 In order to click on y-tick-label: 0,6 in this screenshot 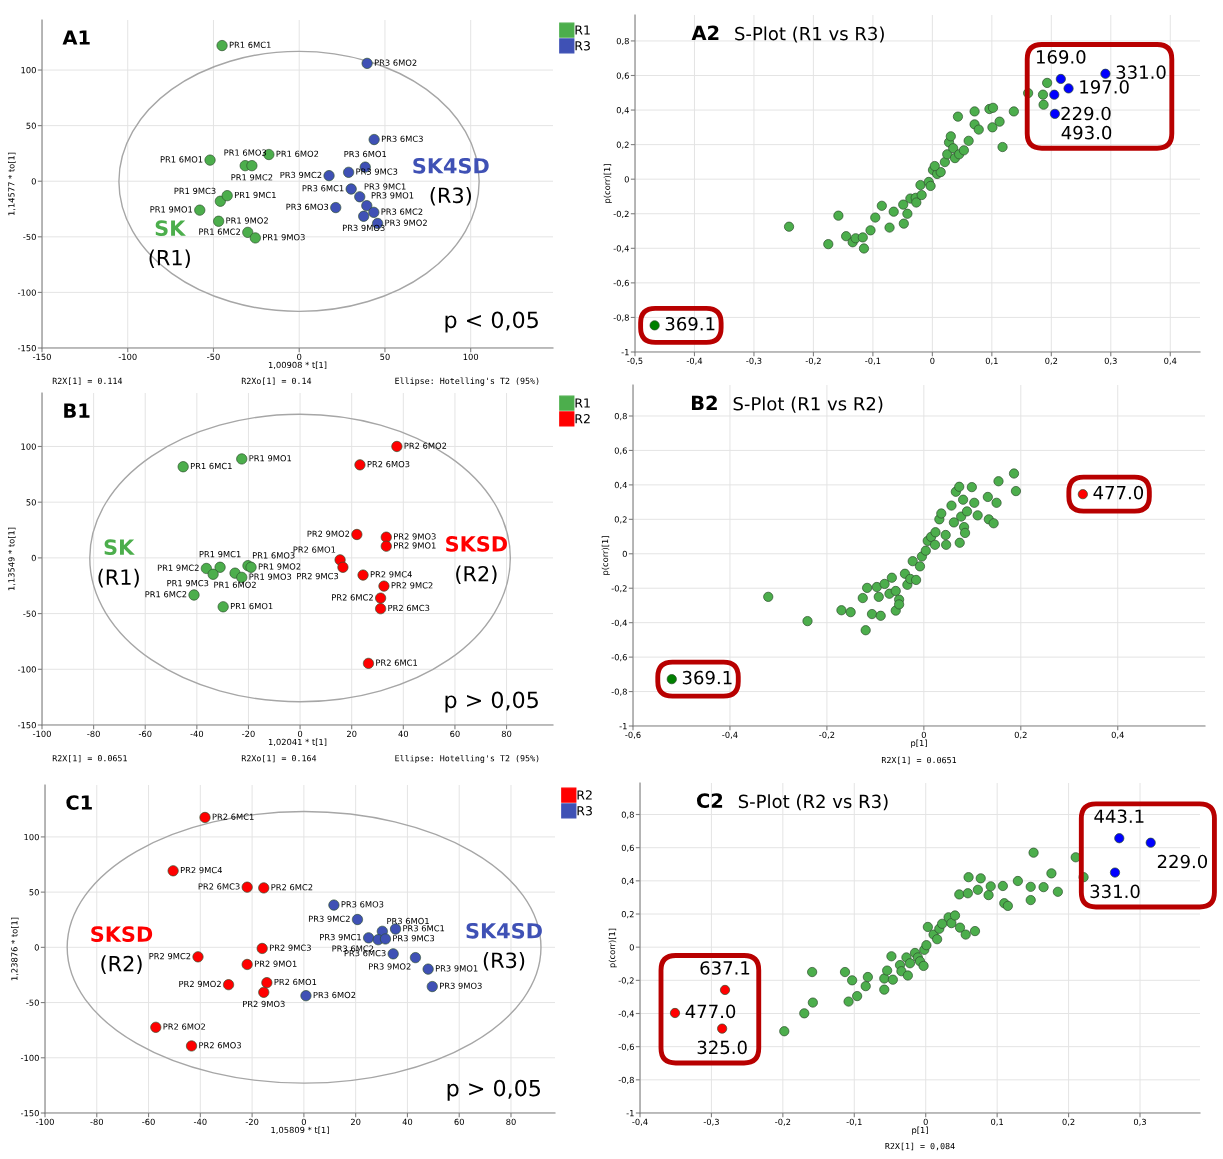, I will do `click(620, 451)`.